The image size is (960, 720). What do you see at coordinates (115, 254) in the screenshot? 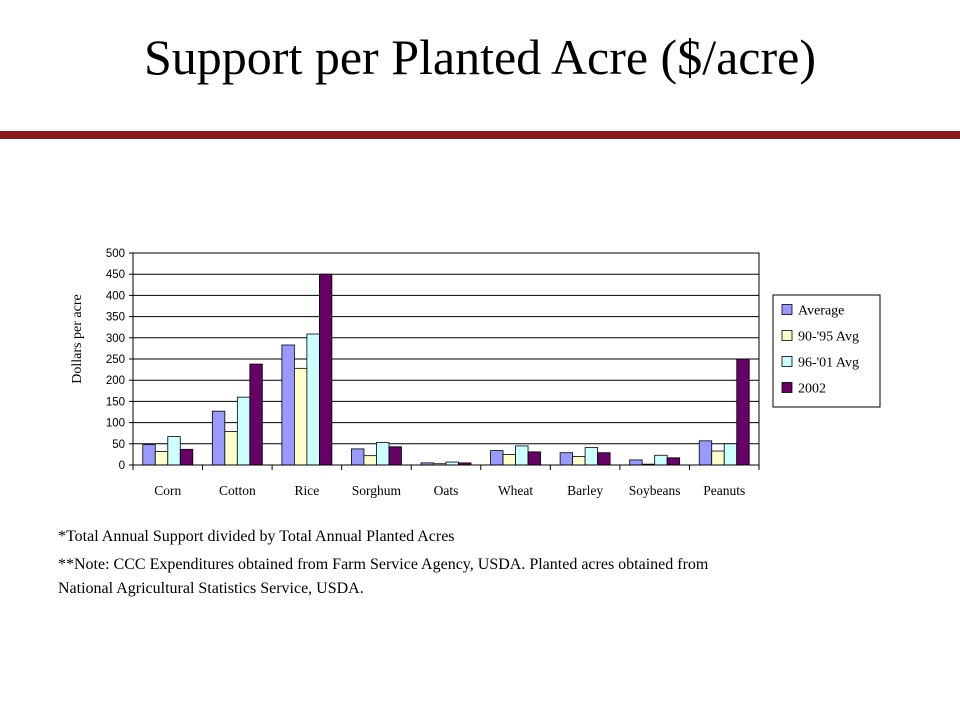
I see `y-tick-label: 500` at bounding box center [115, 254].